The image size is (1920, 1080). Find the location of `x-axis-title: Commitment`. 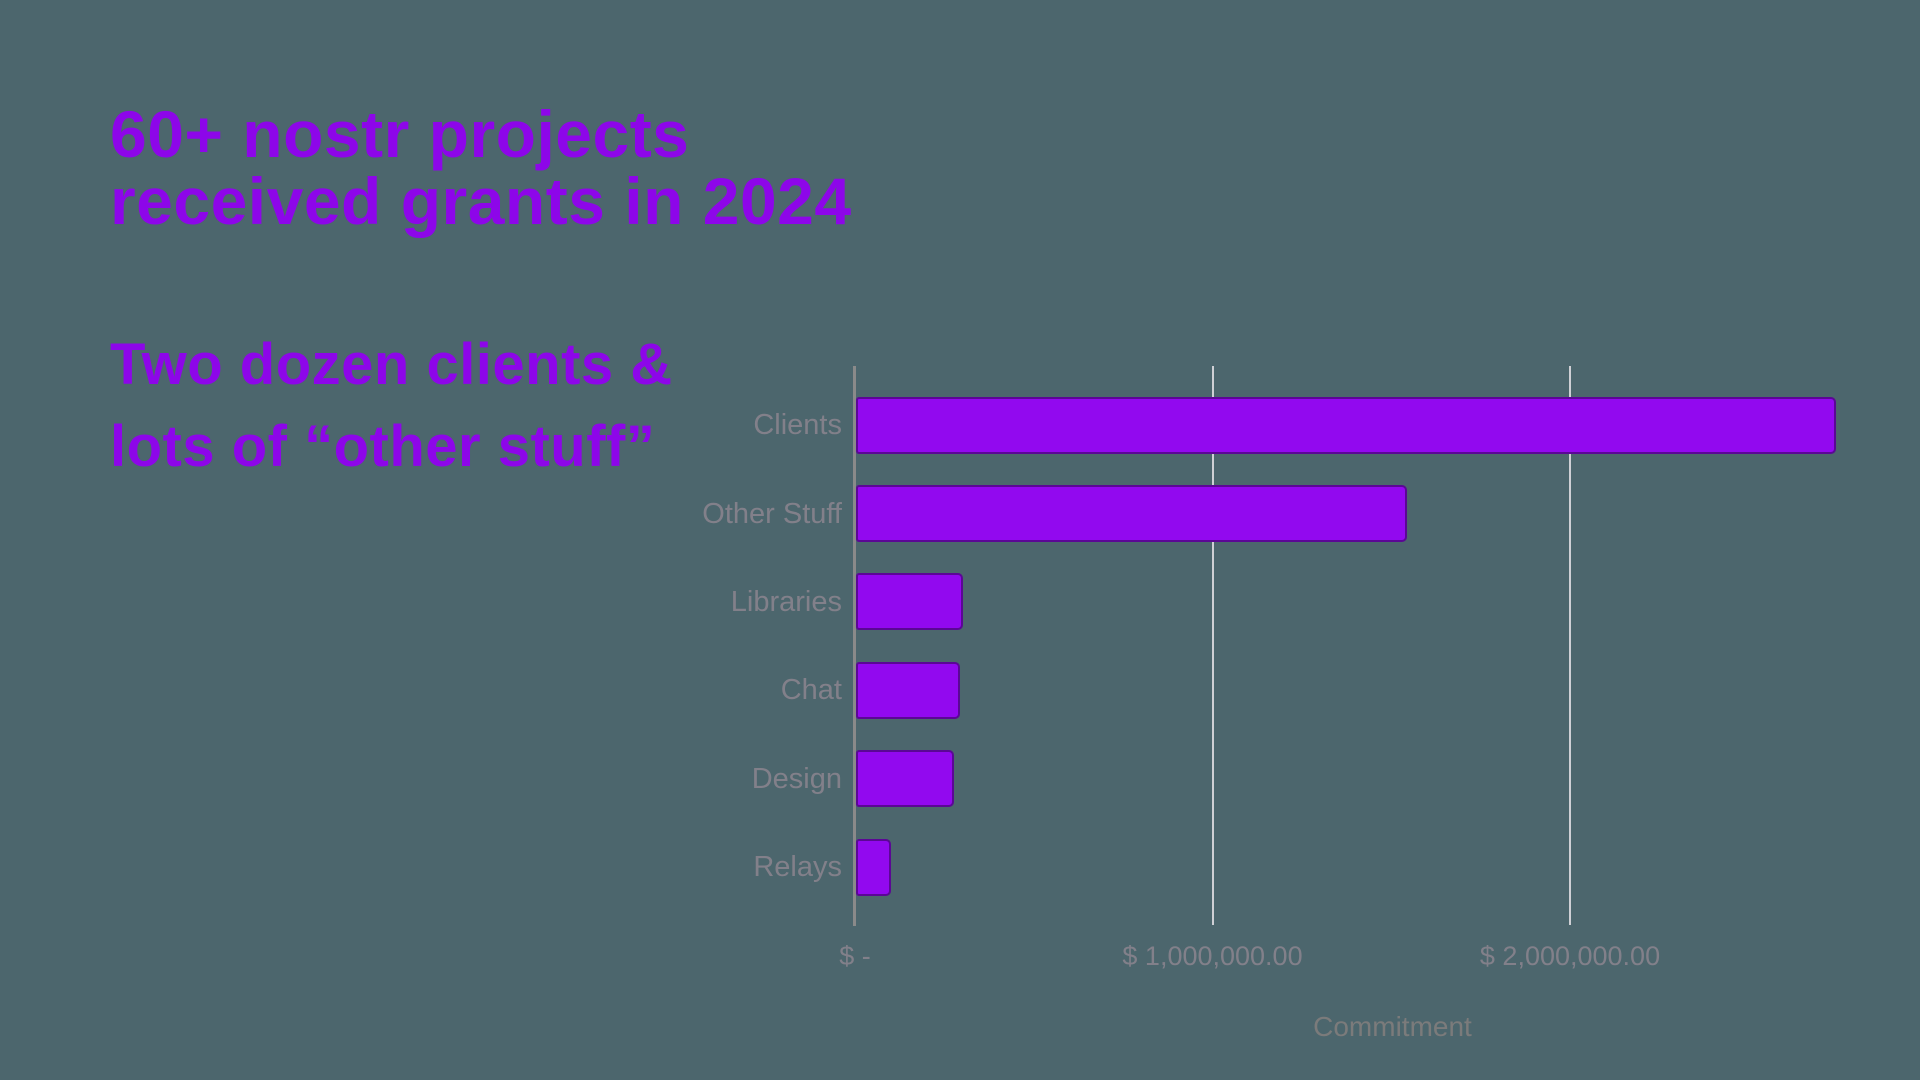

x-axis-title: Commitment is located at coordinates (1392, 1026).